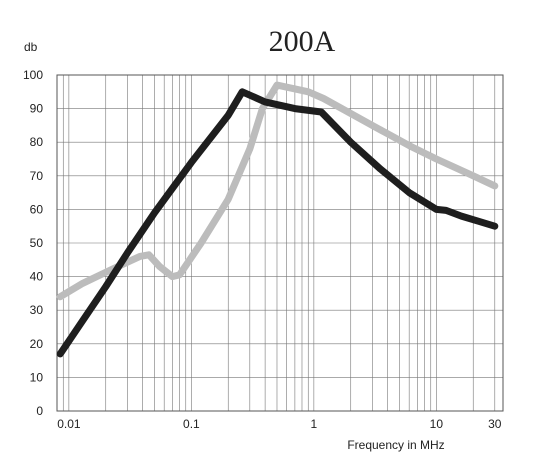  Describe the element at coordinates (37, 310) in the screenshot. I see `y-tick-label: 30` at that location.